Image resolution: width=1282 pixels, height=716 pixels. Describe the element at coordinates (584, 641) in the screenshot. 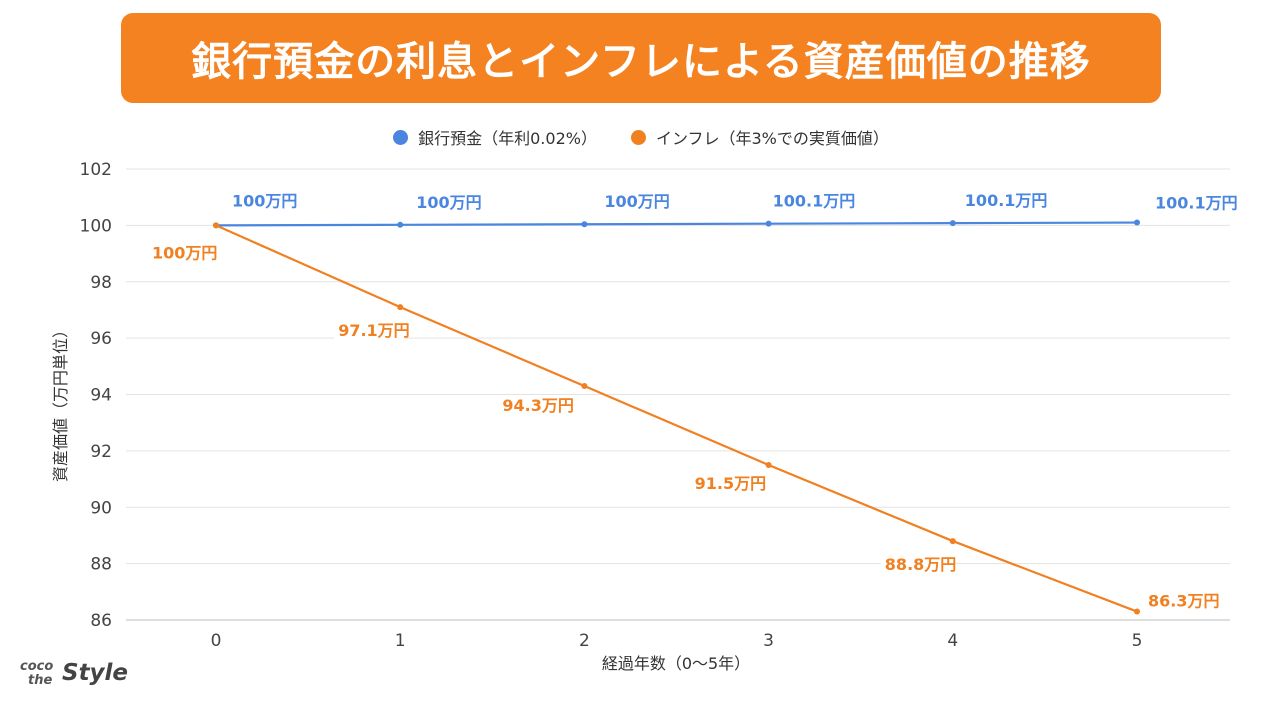

I see `x-tick-label-2: 2` at that location.